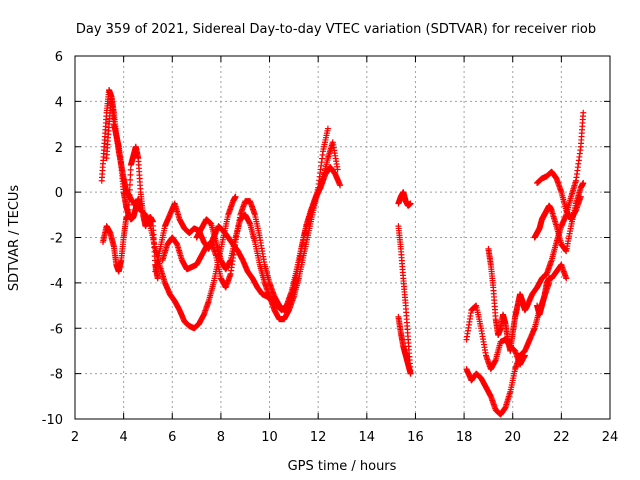 Image resolution: width=640 pixels, height=480 pixels. I want to click on x-tick-labels: 2 4 6 8 10 12 14 16 18 20 22 24, so click(344, 437).